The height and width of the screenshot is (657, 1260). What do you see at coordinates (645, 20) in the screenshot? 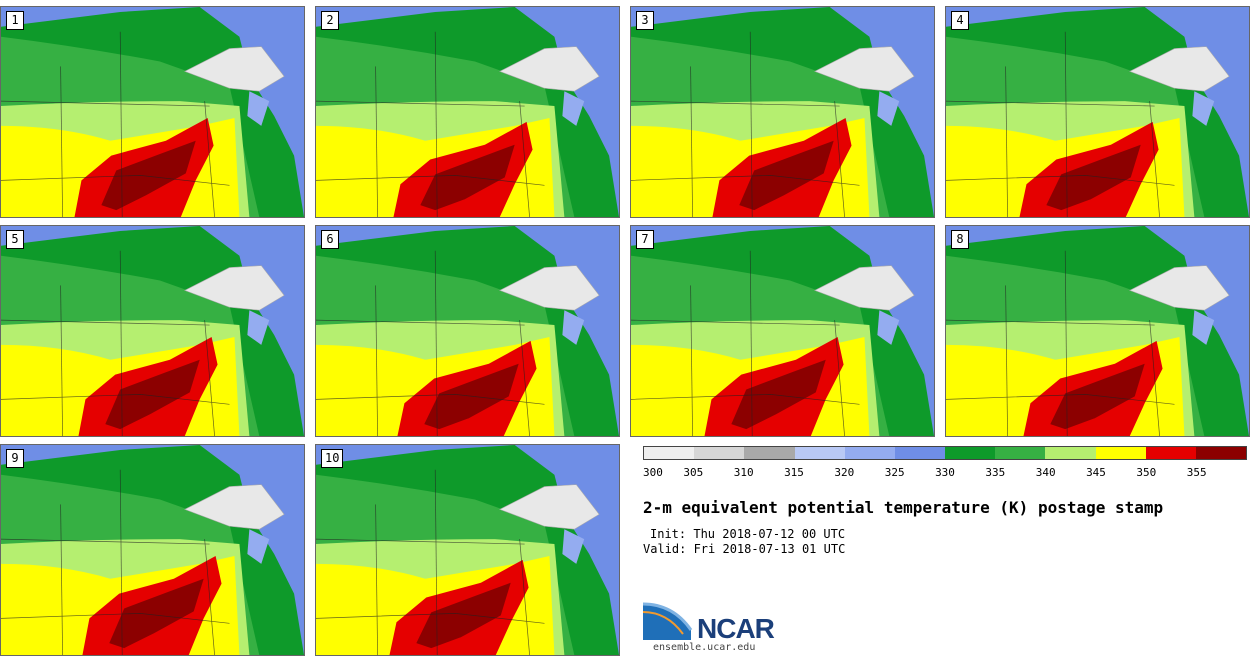
I see `member-number-label: 3` at bounding box center [645, 20].